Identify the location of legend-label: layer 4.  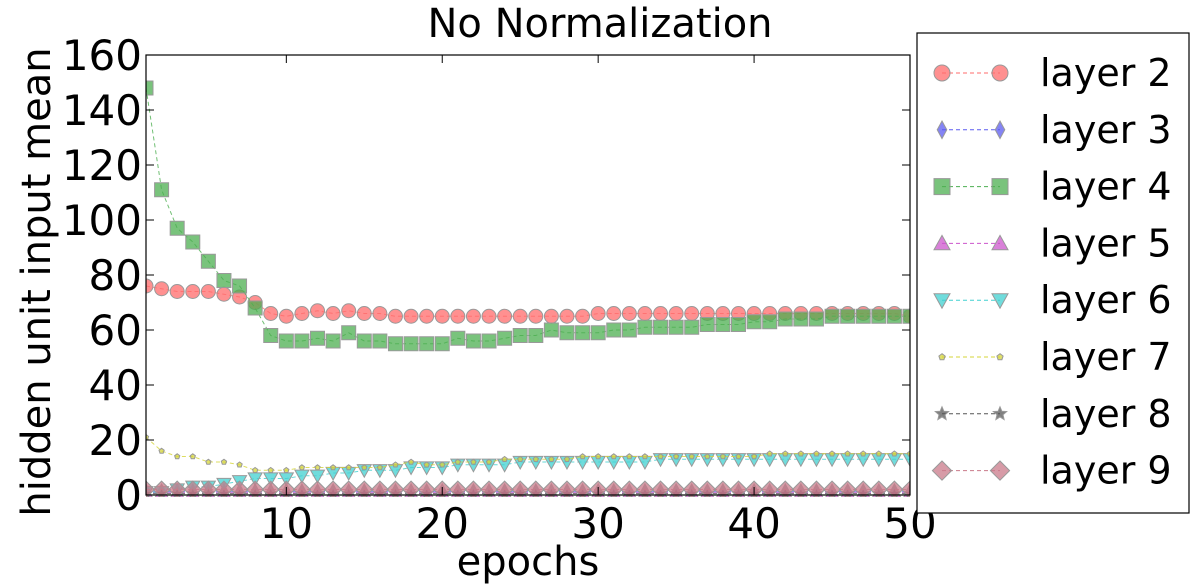
(1106, 187).